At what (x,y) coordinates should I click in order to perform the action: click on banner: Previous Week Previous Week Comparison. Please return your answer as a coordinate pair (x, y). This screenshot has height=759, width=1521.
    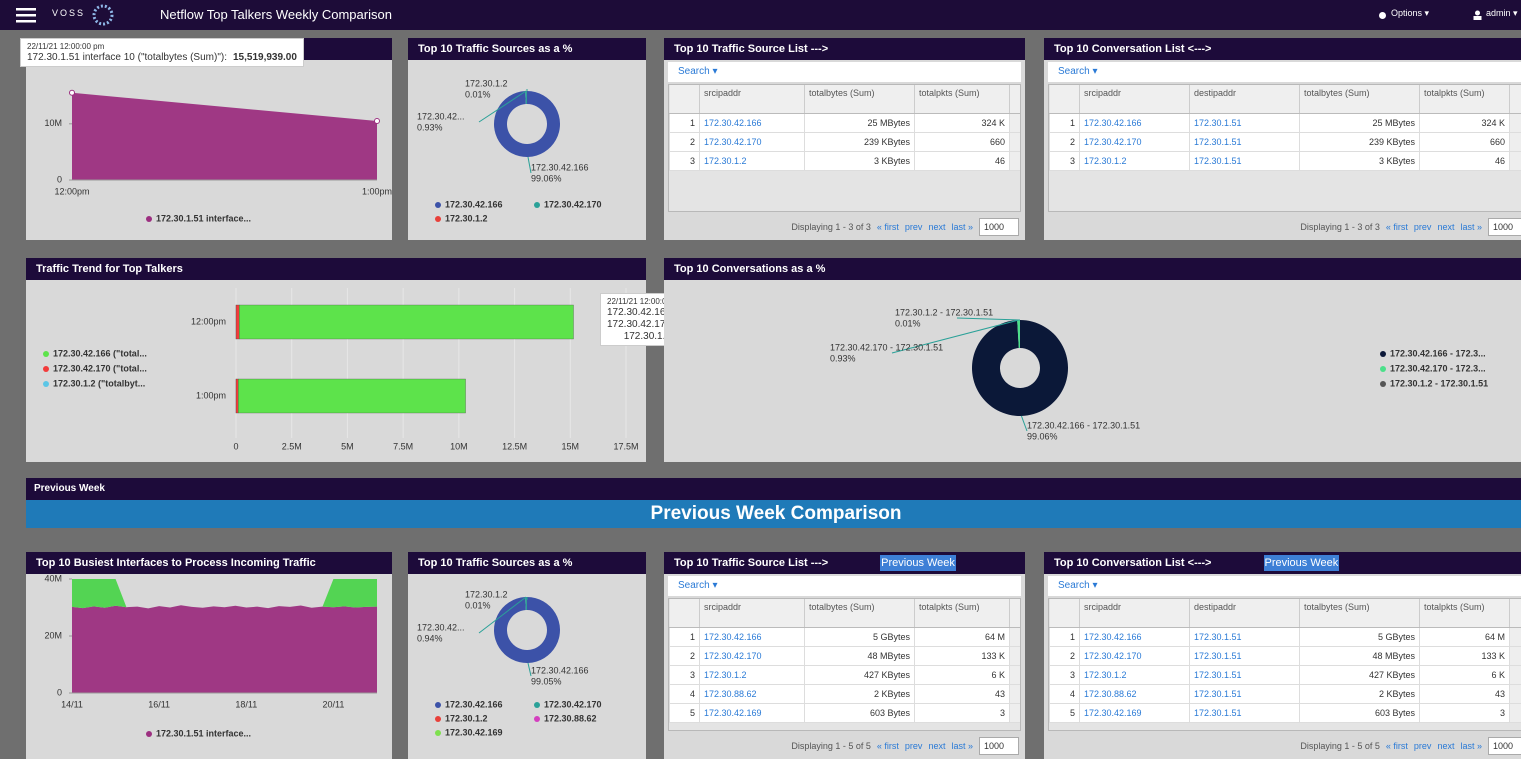
    Looking at the image, I should click on (773, 505).